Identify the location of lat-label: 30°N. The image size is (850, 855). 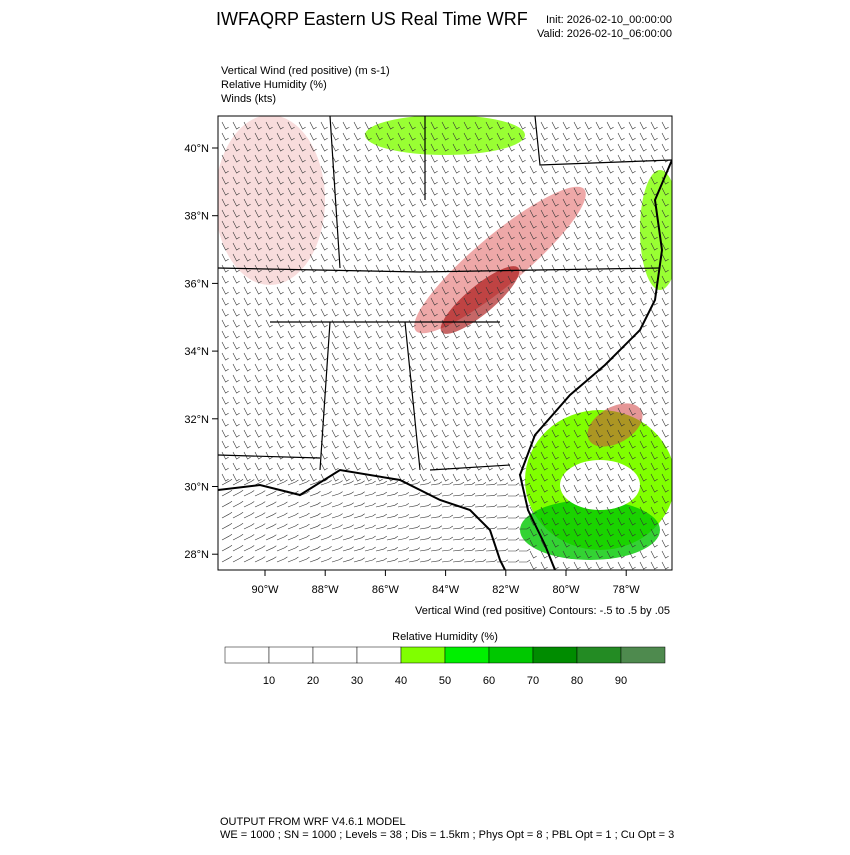
(196, 488).